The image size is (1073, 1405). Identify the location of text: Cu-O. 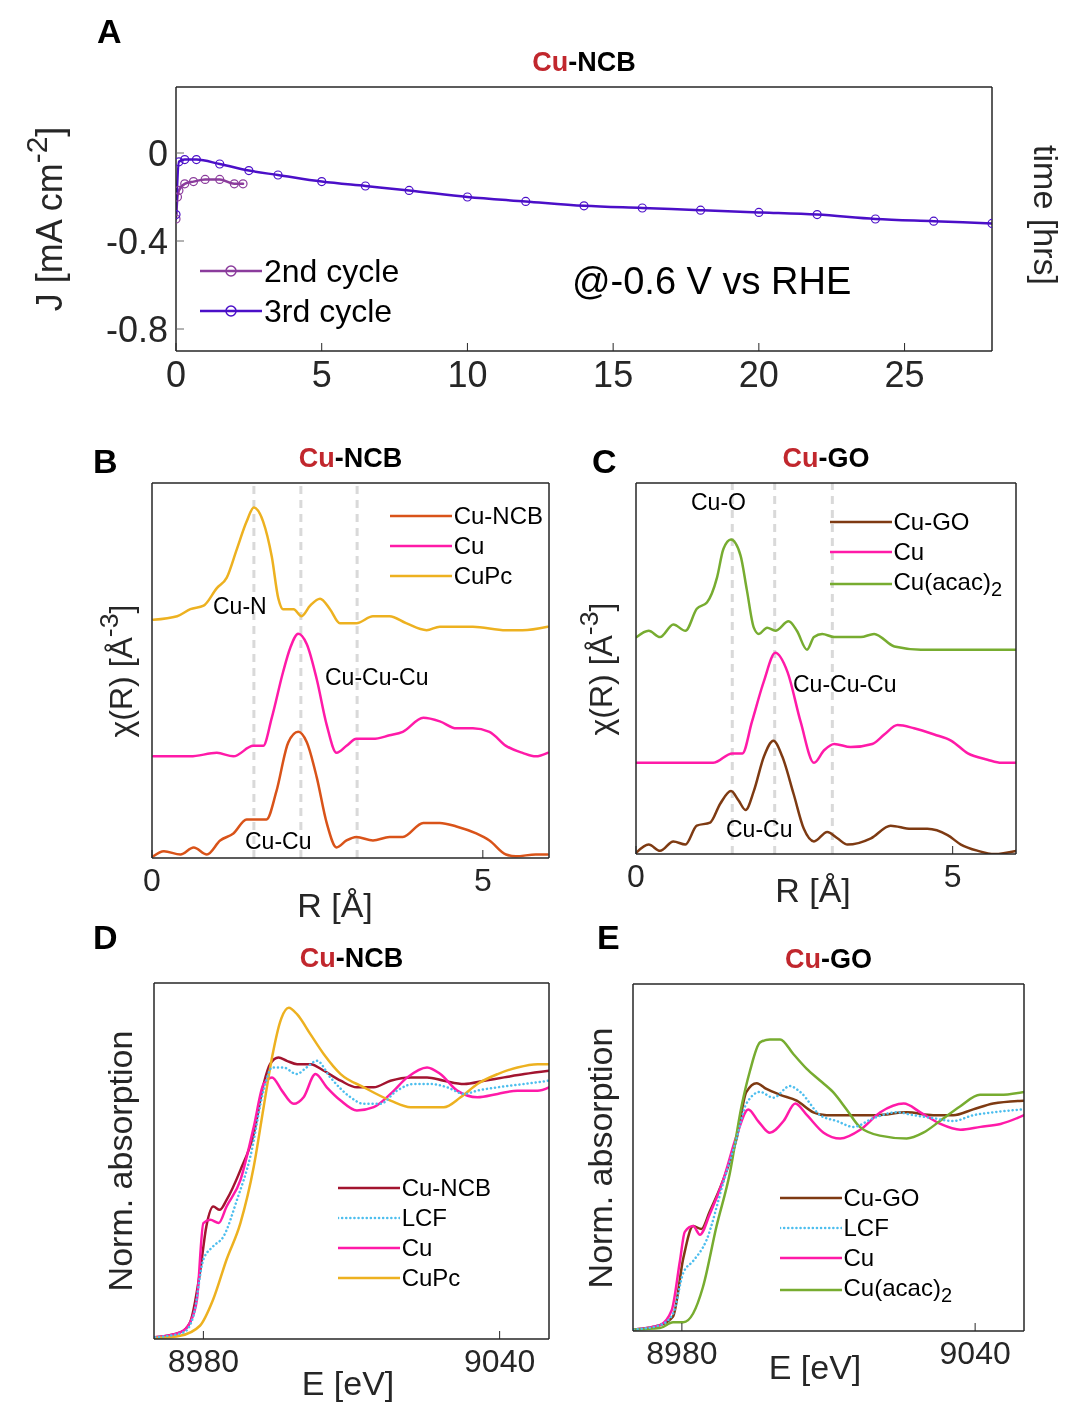
(718, 502).